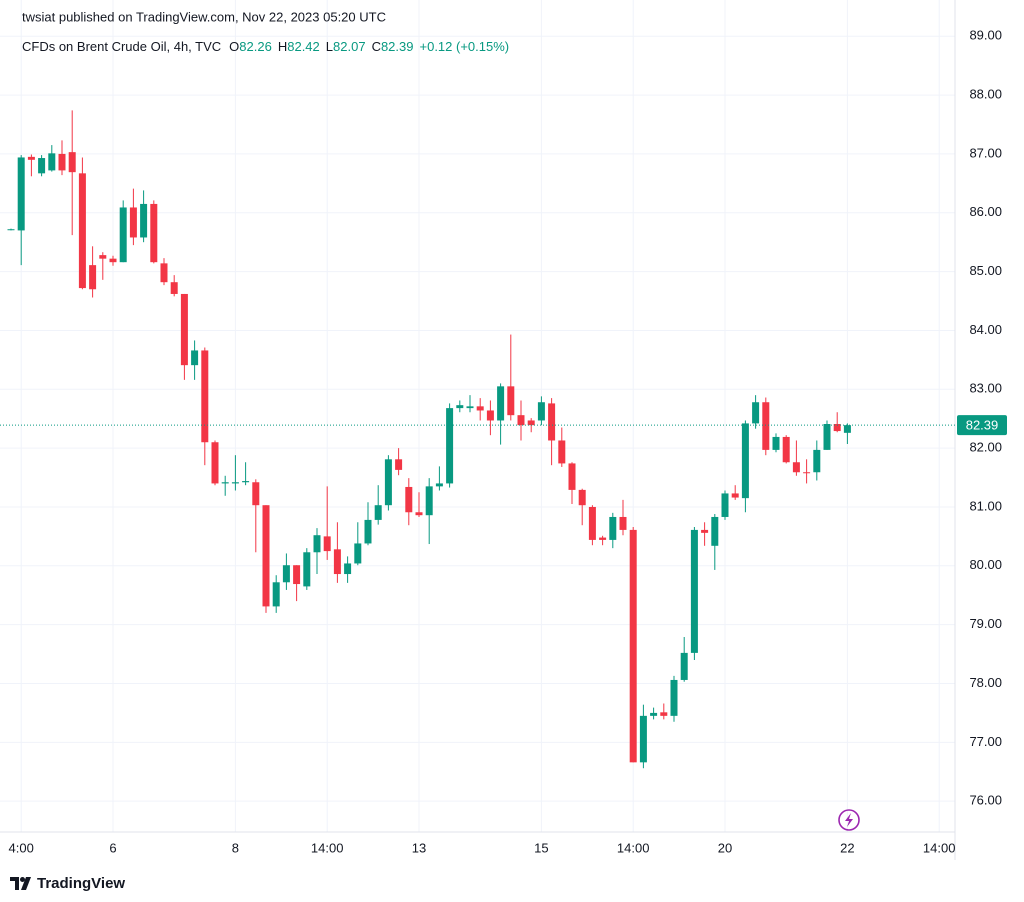 The width and height of the screenshot is (1024, 902). I want to click on y-tick-label: 79.00, so click(985, 623).